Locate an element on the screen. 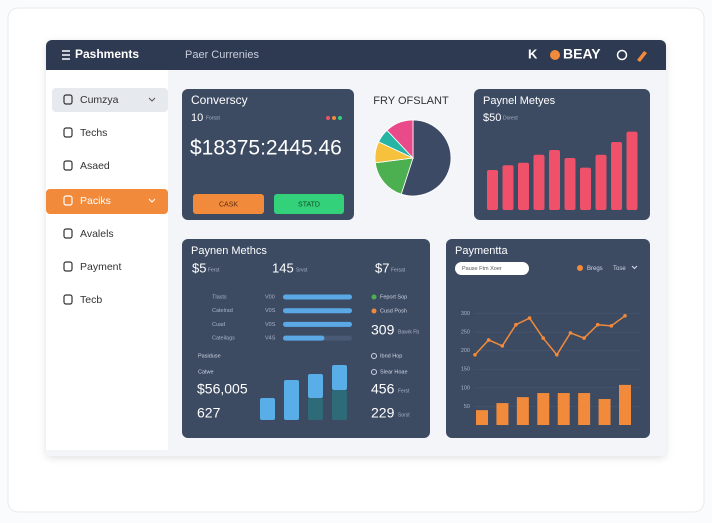 The height and width of the screenshot is (523, 712). filter-label: Pause Ftm Xoer is located at coordinates (482, 269).